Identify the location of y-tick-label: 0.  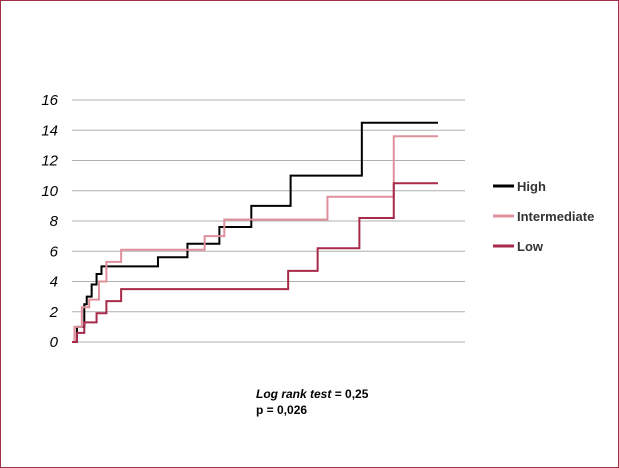
(54, 342).